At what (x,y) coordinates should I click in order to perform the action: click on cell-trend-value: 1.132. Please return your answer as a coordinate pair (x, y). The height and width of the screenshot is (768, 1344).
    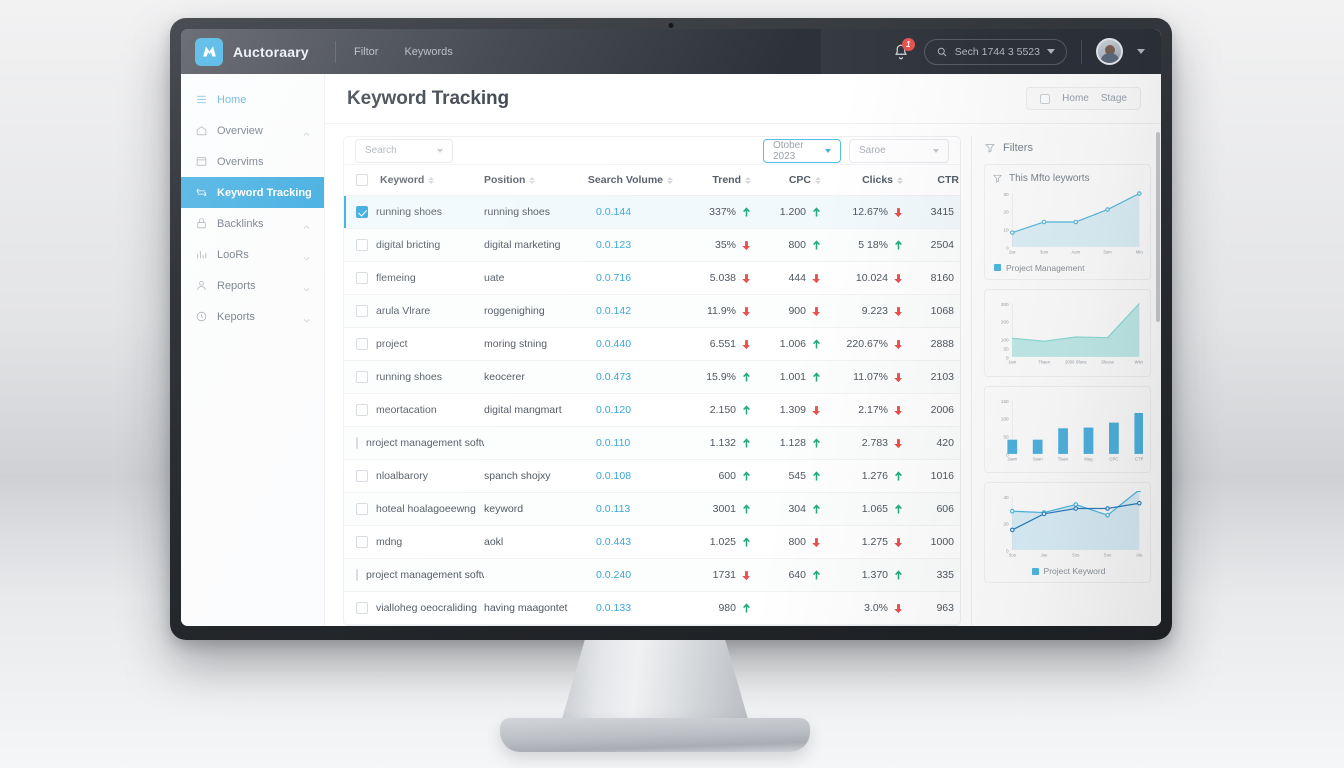
    Looking at the image, I should click on (722, 443).